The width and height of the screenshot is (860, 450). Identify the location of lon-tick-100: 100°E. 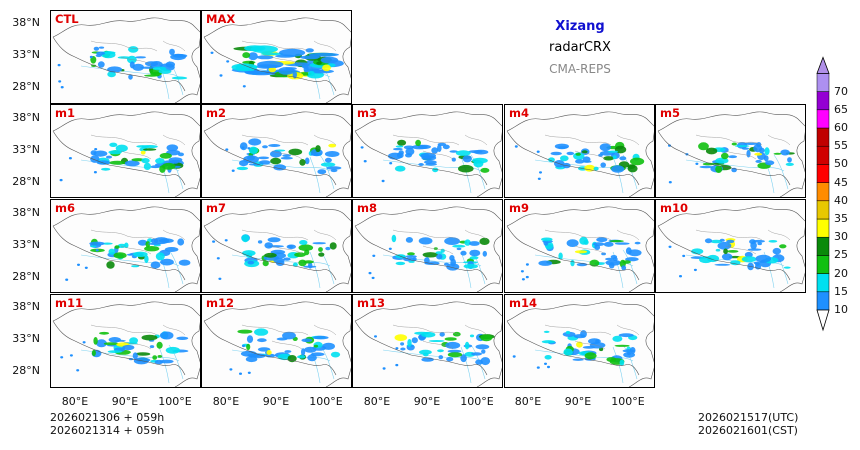
(326, 401).